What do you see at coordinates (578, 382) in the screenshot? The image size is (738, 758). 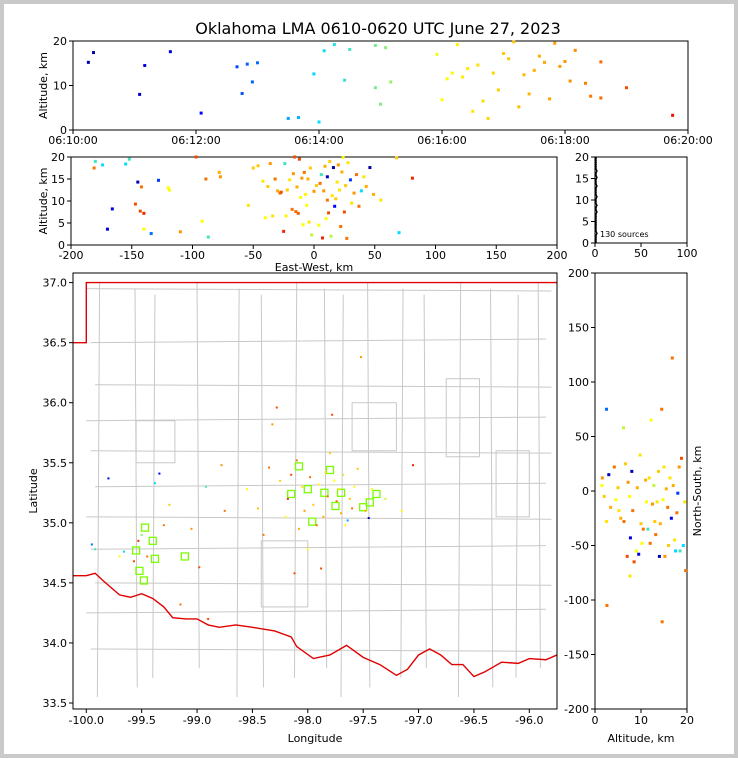 I see `y-tick-label: 100` at bounding box center [578, 382].